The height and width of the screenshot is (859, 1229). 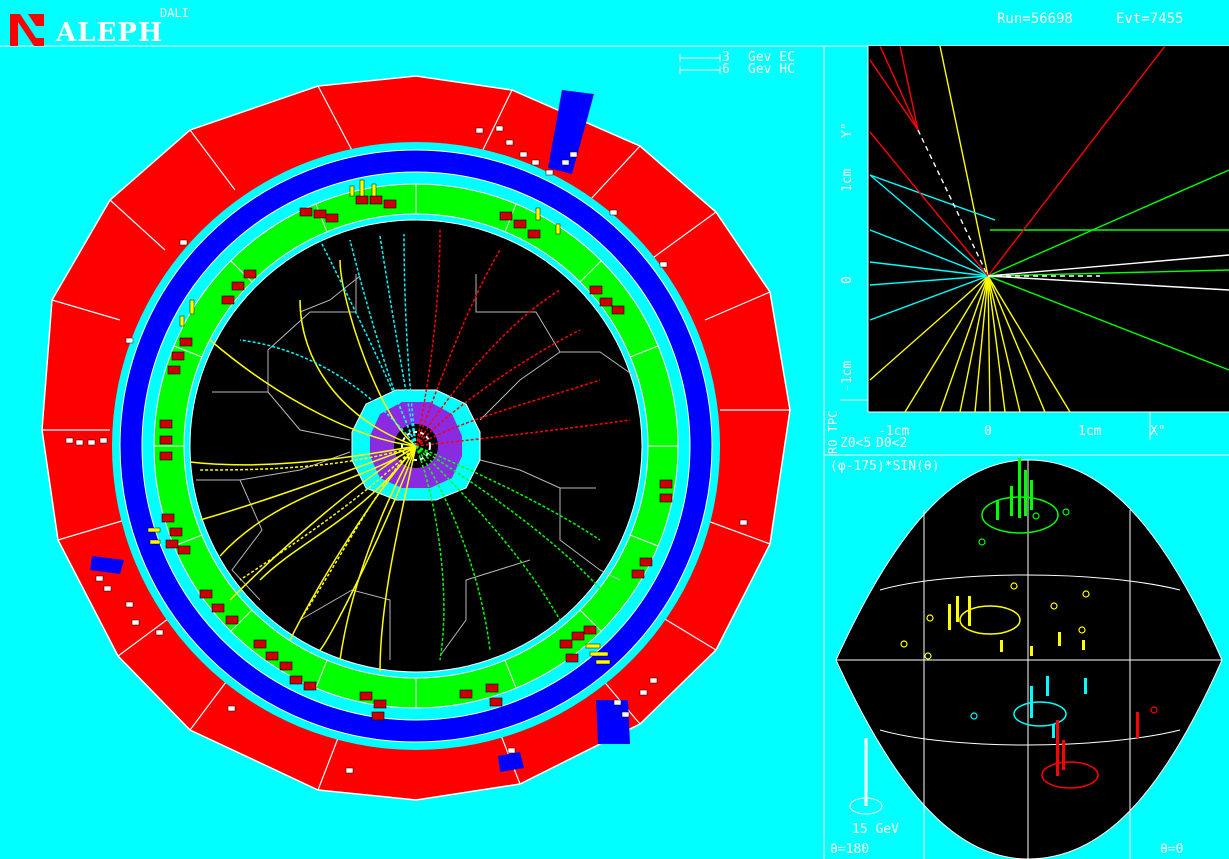 I want to click on projection-title: (φ-175)*SIN(θ), so click(x=885, y=466).